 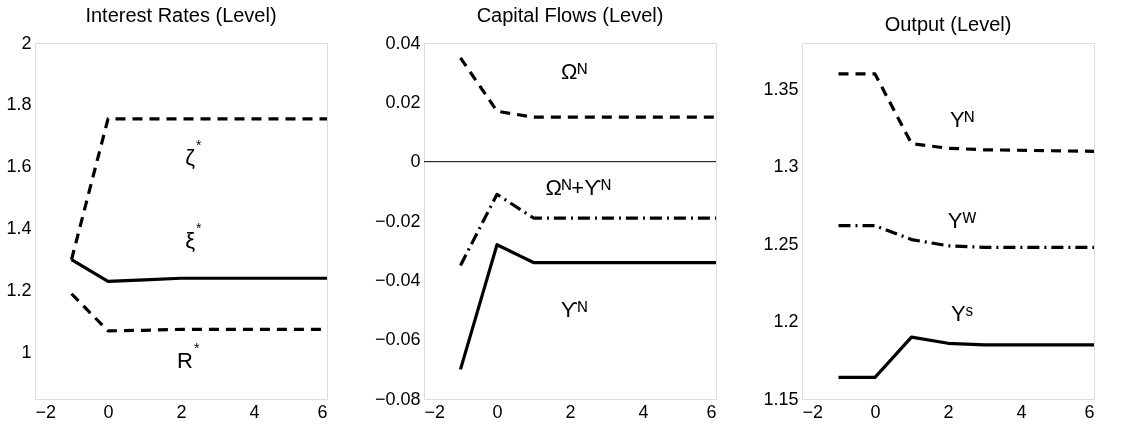 I want to click on y-tick-label: 1.3, so click(x=786, y=166).